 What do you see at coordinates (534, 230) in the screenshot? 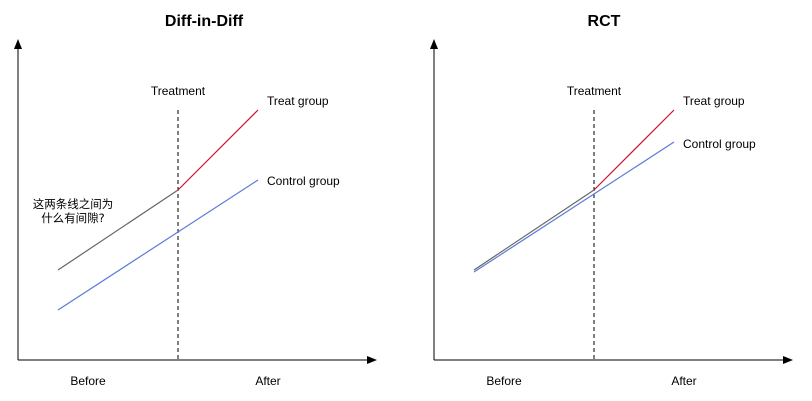
I see `rct-treat-pre-line` at bounding box center [534, 230].